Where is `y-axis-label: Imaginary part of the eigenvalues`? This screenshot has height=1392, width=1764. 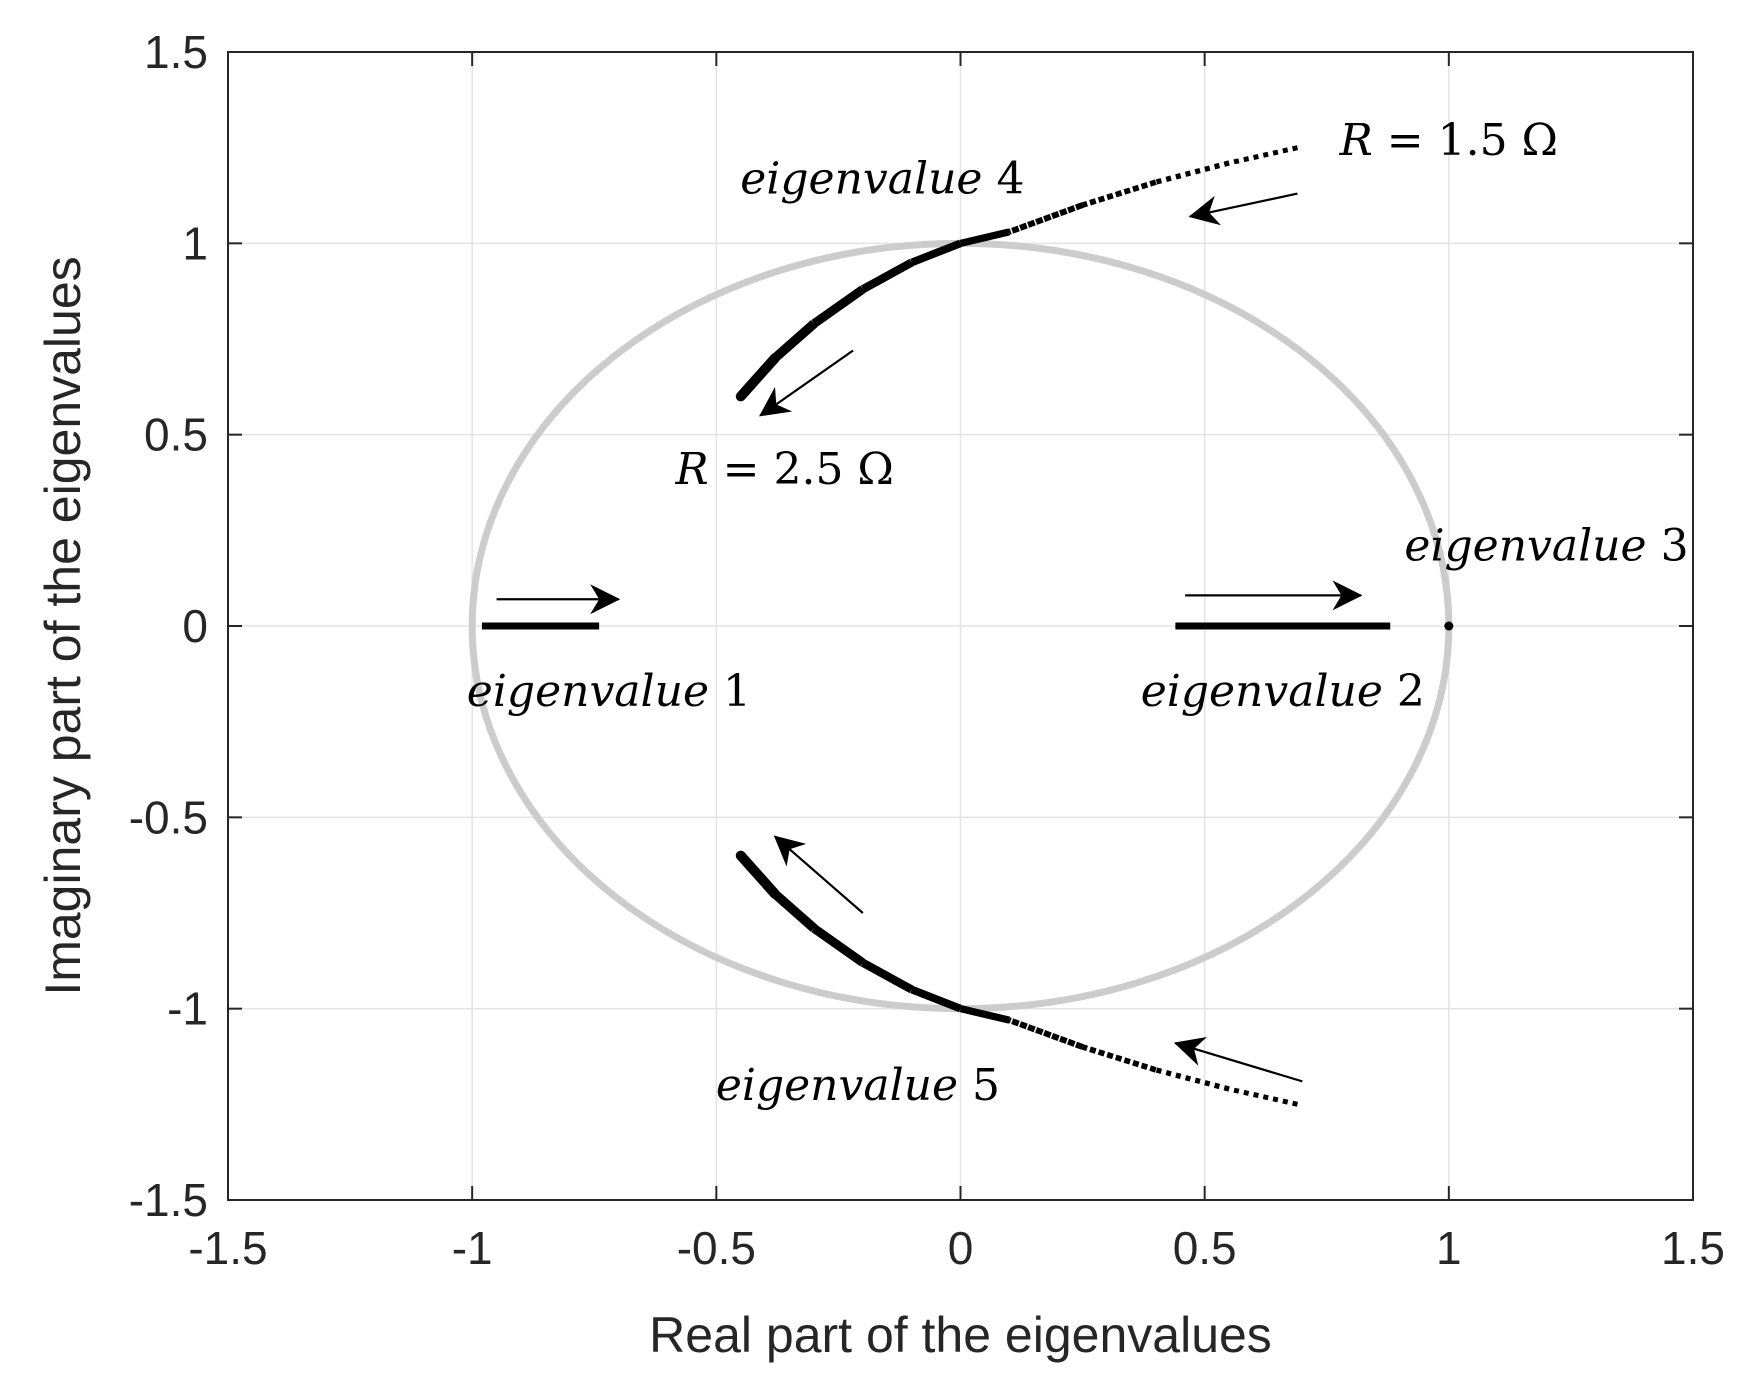 y-axis-label: Imaginary part of the eigenvalues is located at coordinates (63, 625).